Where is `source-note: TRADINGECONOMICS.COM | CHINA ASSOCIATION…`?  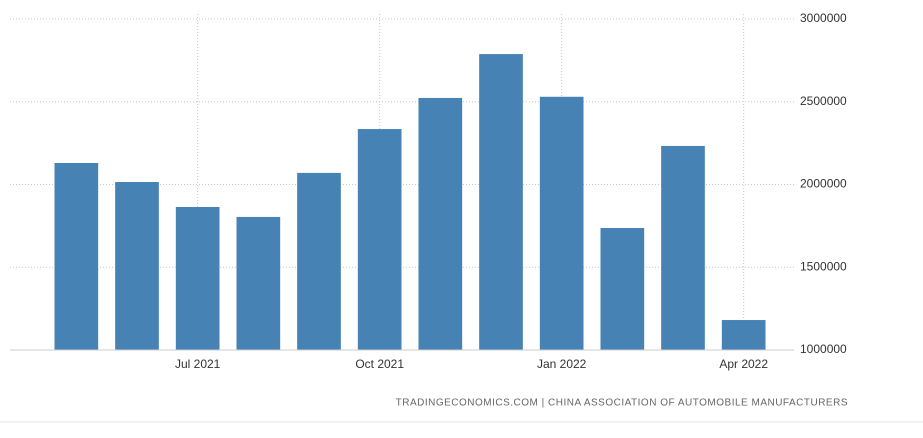 source-note: TRADINGECONOMICS.COM | CHINA ASSOCIATION… is located at coordinates (622, 403).